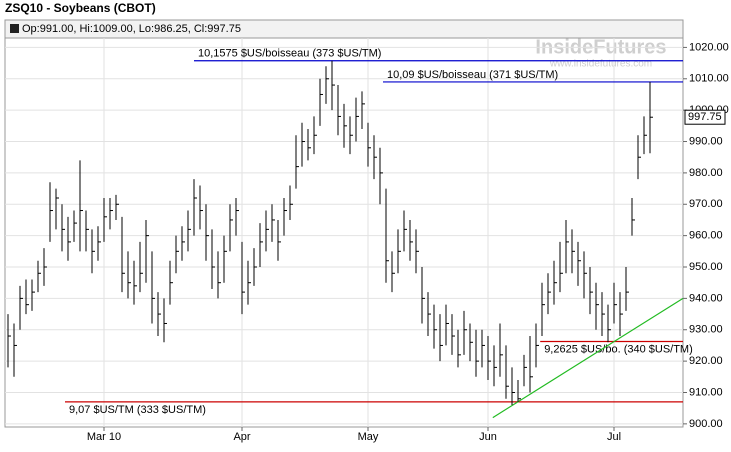 The image size is (731, 452). What do you see at coordinates (368, 437) in the screenshot?
I see `x-tick-label: May` at bounding box center [368, 437].